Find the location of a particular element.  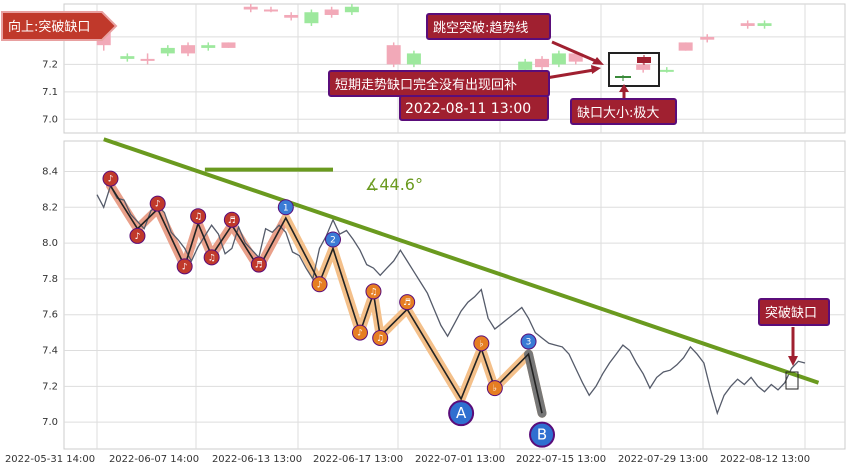

breakout-label-box is located at coordinates (794, 312).